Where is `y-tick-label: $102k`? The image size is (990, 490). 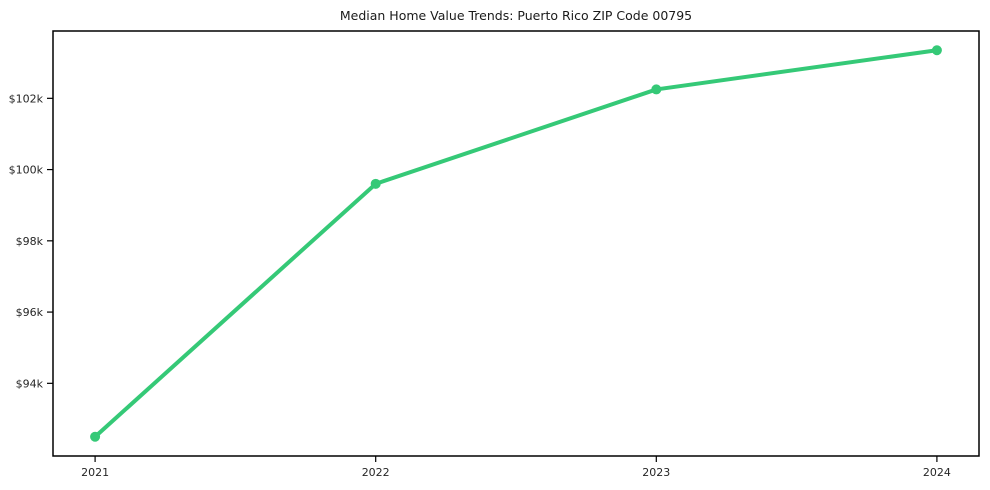
y-tick-label: $102k is located at coordinates (26, 98).